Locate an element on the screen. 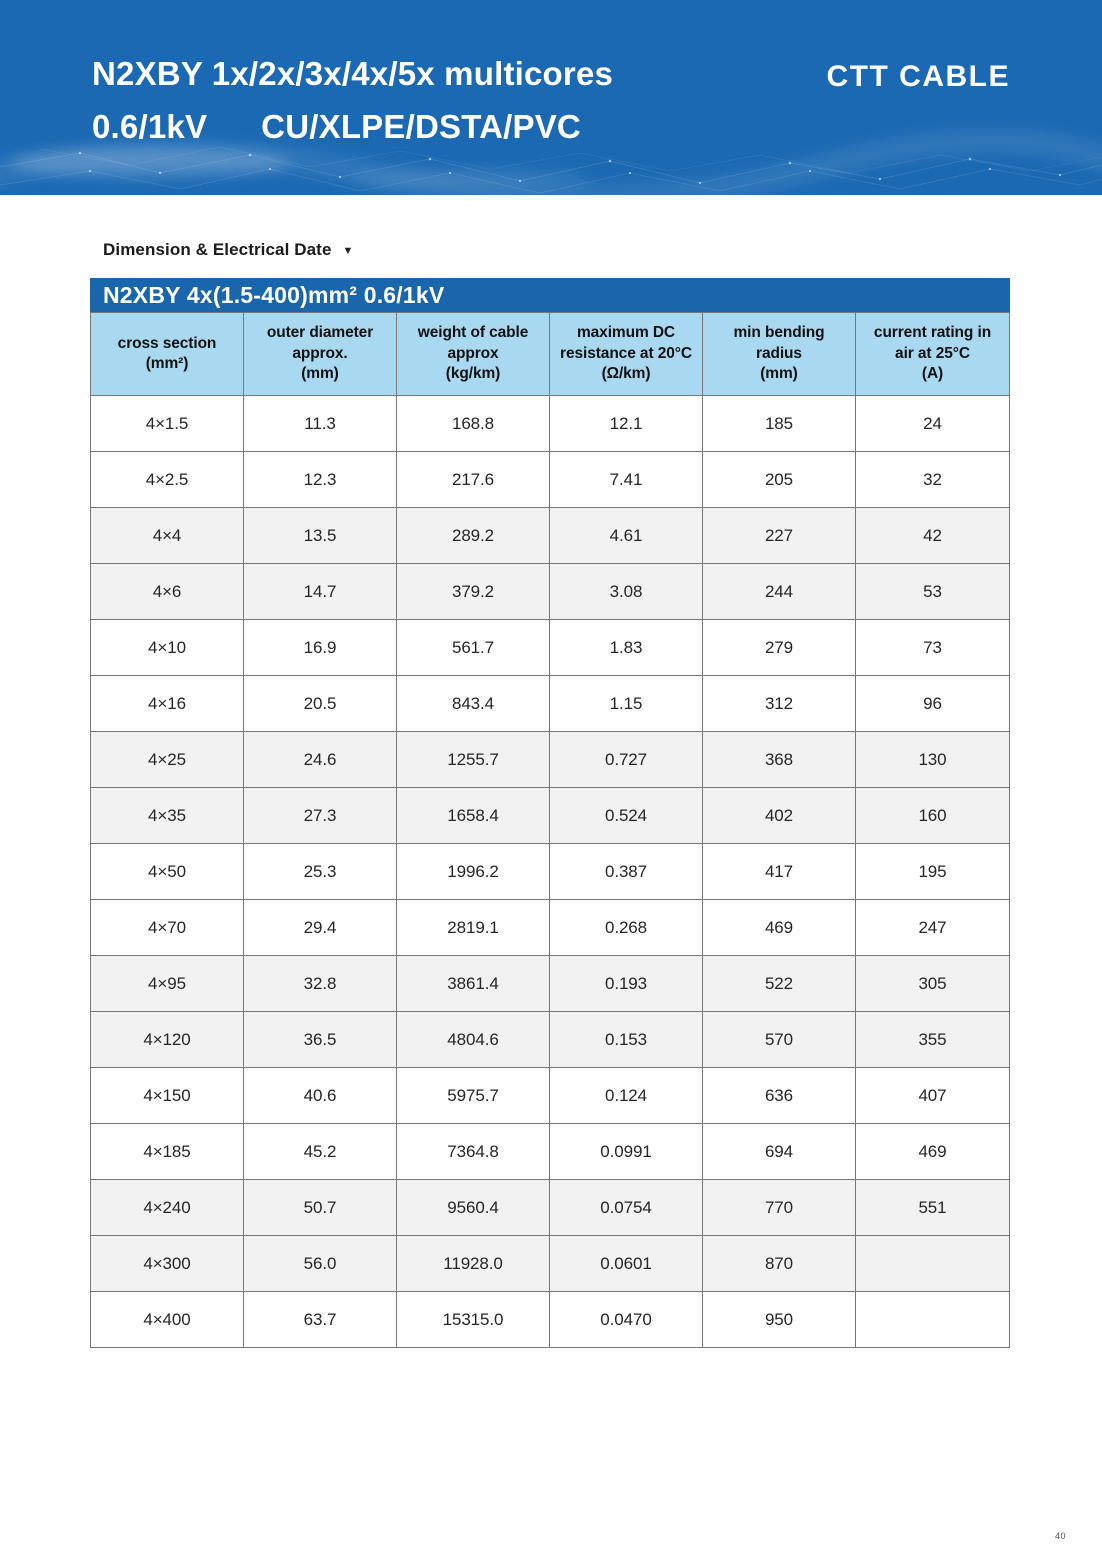  table-cell: 843.4 is located at coordinates (473, 703).